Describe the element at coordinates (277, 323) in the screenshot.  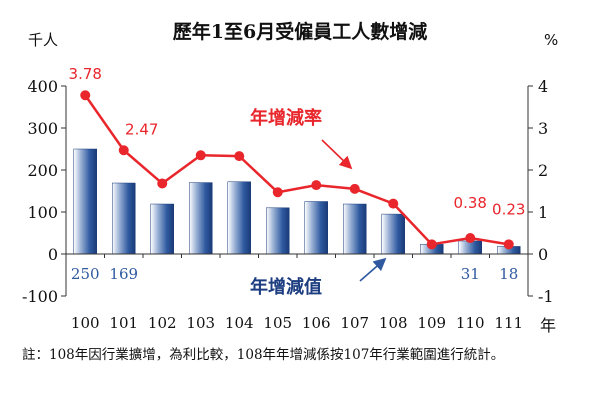
I see `x-tick-label: 105` at that location.